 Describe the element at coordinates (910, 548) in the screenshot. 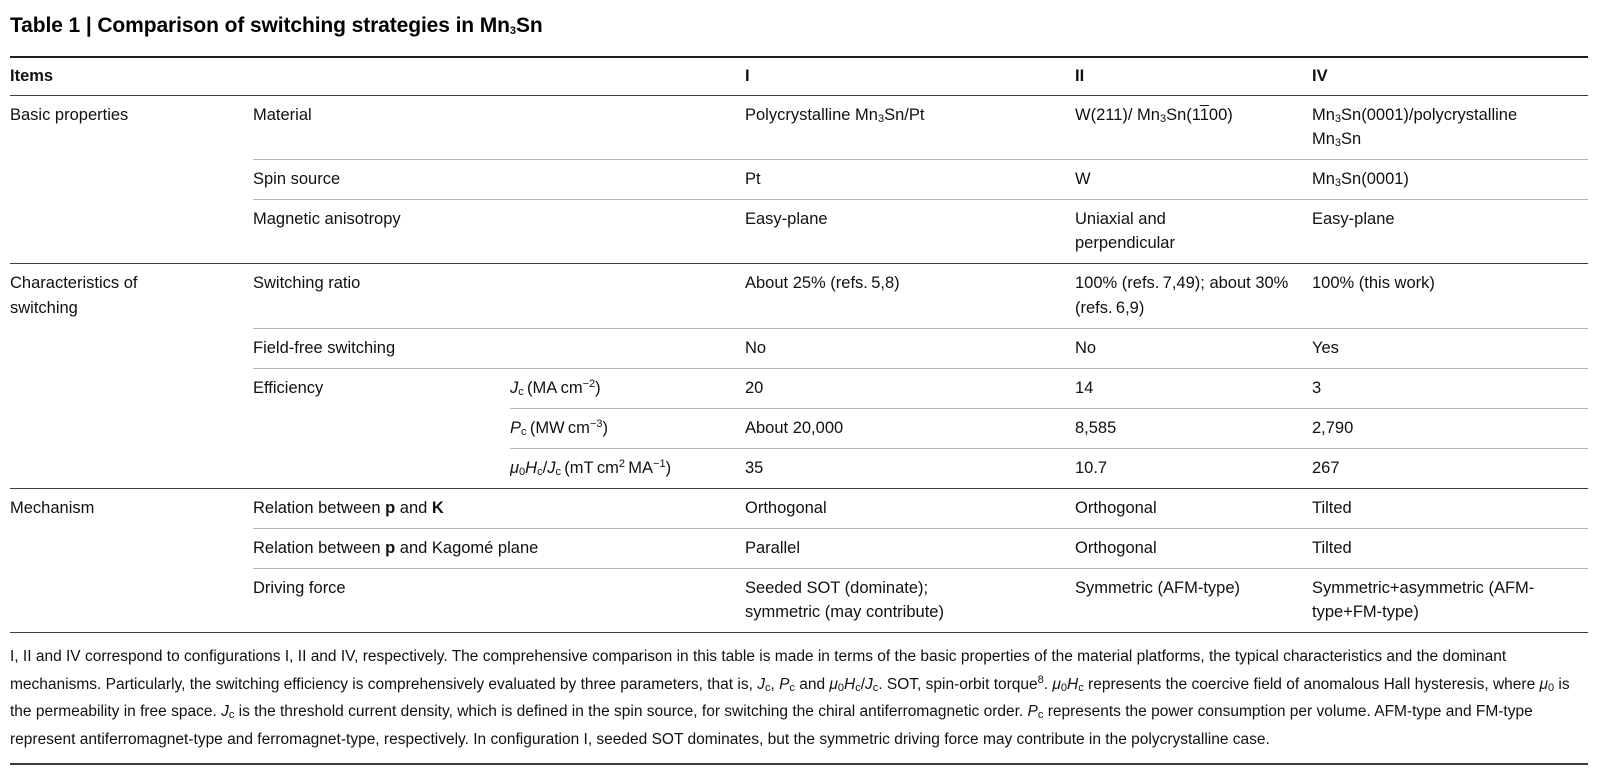

I see `cell-relation-kagome-i: Parallel` at that location.